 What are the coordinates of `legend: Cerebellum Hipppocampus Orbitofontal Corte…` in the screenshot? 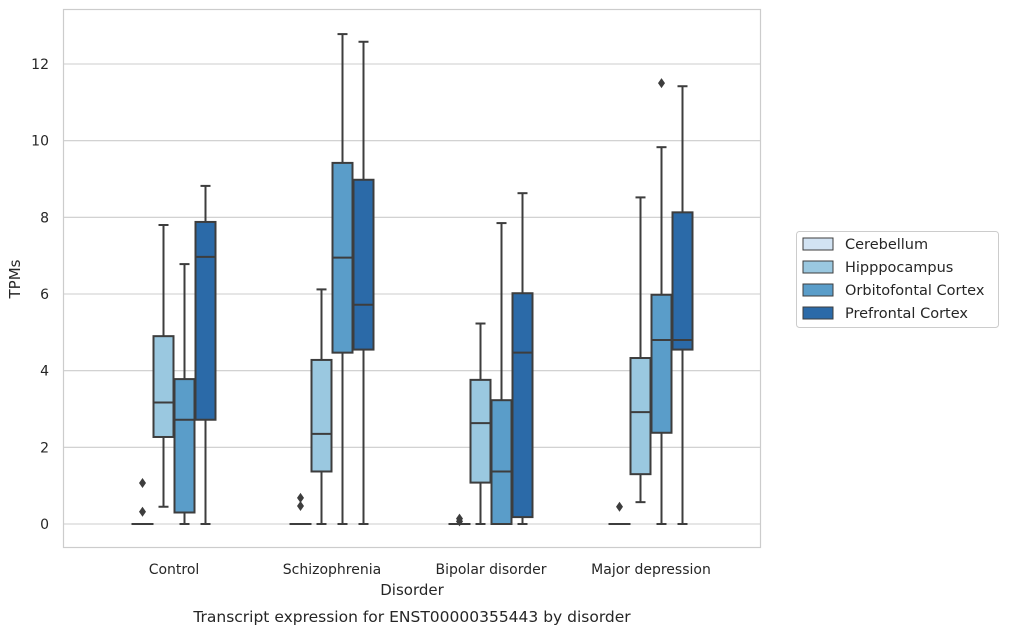 It's located at (897, 279).